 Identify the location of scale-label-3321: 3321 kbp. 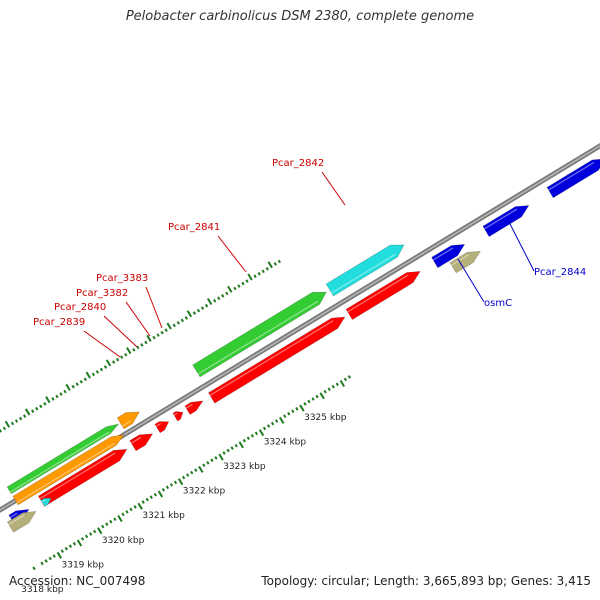
(163, 516).